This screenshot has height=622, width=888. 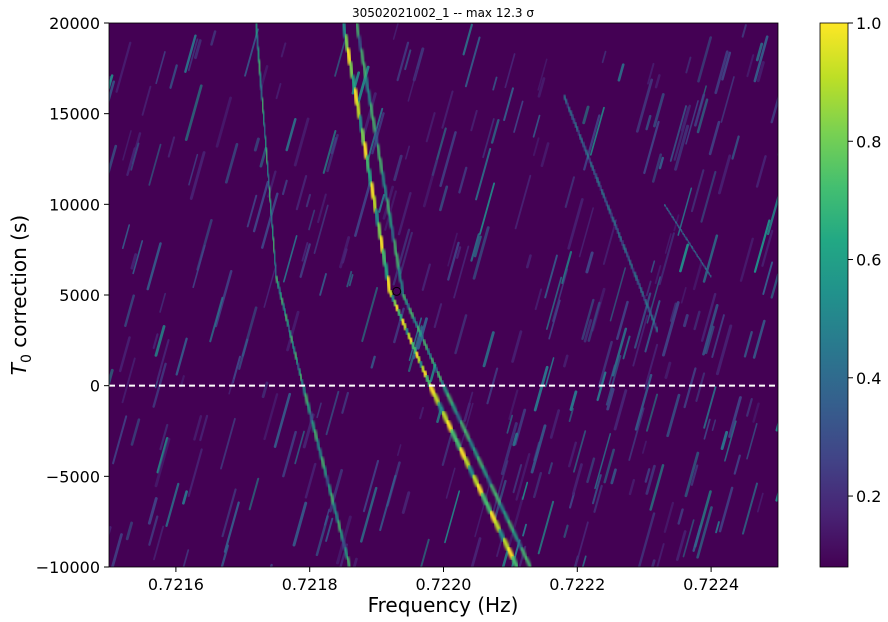 I want to click on max-marker, so click(x=397, y=291).